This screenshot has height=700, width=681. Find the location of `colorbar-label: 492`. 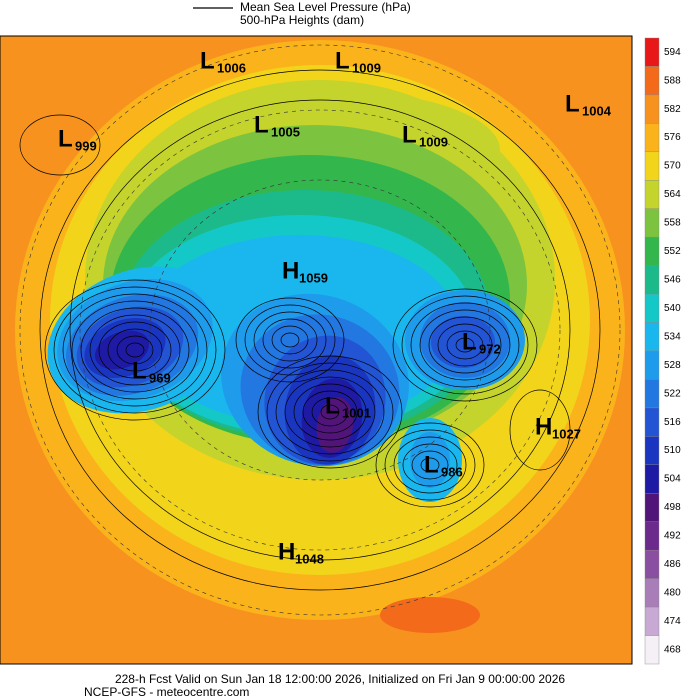

colorbar-label: 492 is located at coordinates (672, 536).